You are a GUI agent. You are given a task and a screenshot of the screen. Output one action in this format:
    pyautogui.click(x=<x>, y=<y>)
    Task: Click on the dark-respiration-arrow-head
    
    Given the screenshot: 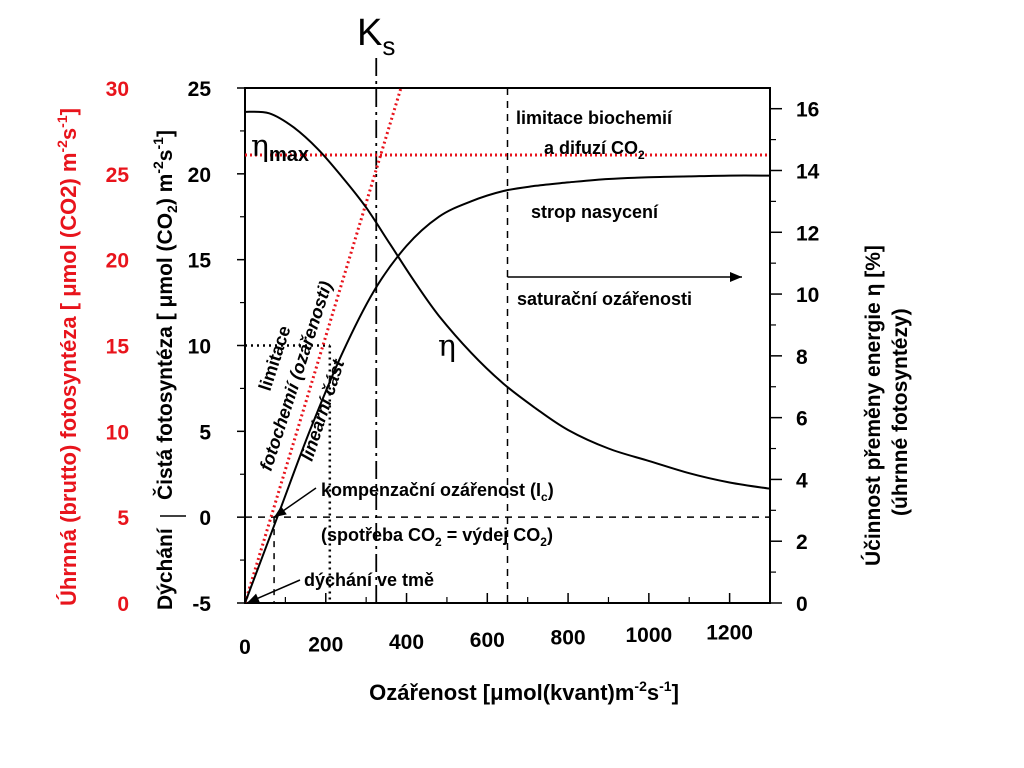 What is the action you would take?
    pyautogui.click(x=253, y=598)
    